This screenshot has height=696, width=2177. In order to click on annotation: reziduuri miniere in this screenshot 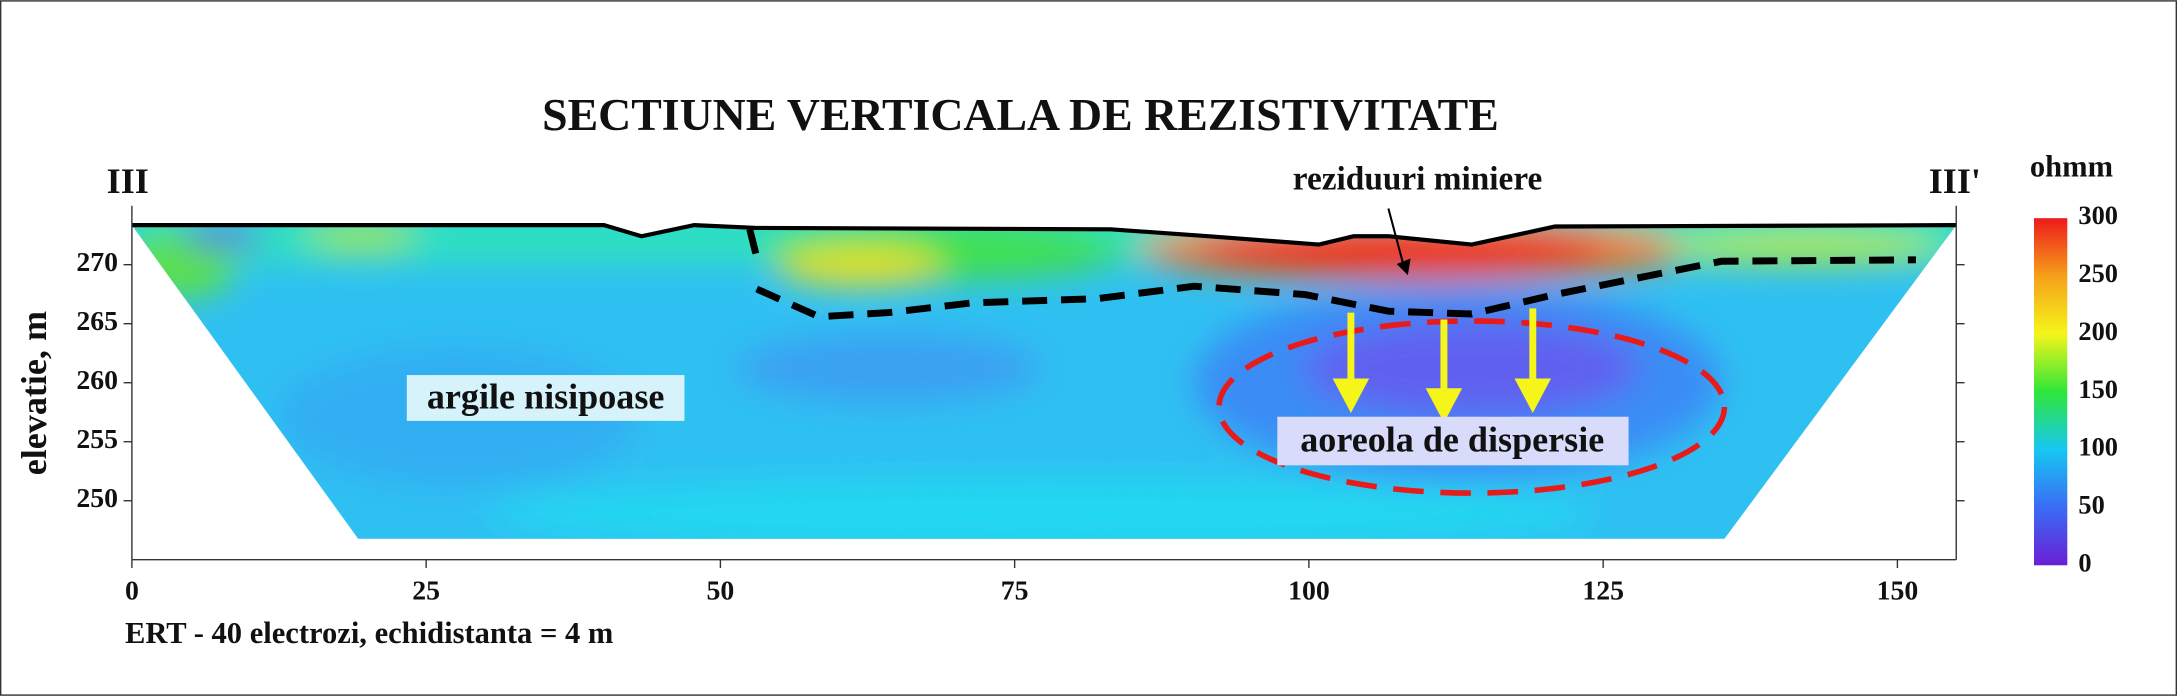, I will do `click(1418, 179)`.